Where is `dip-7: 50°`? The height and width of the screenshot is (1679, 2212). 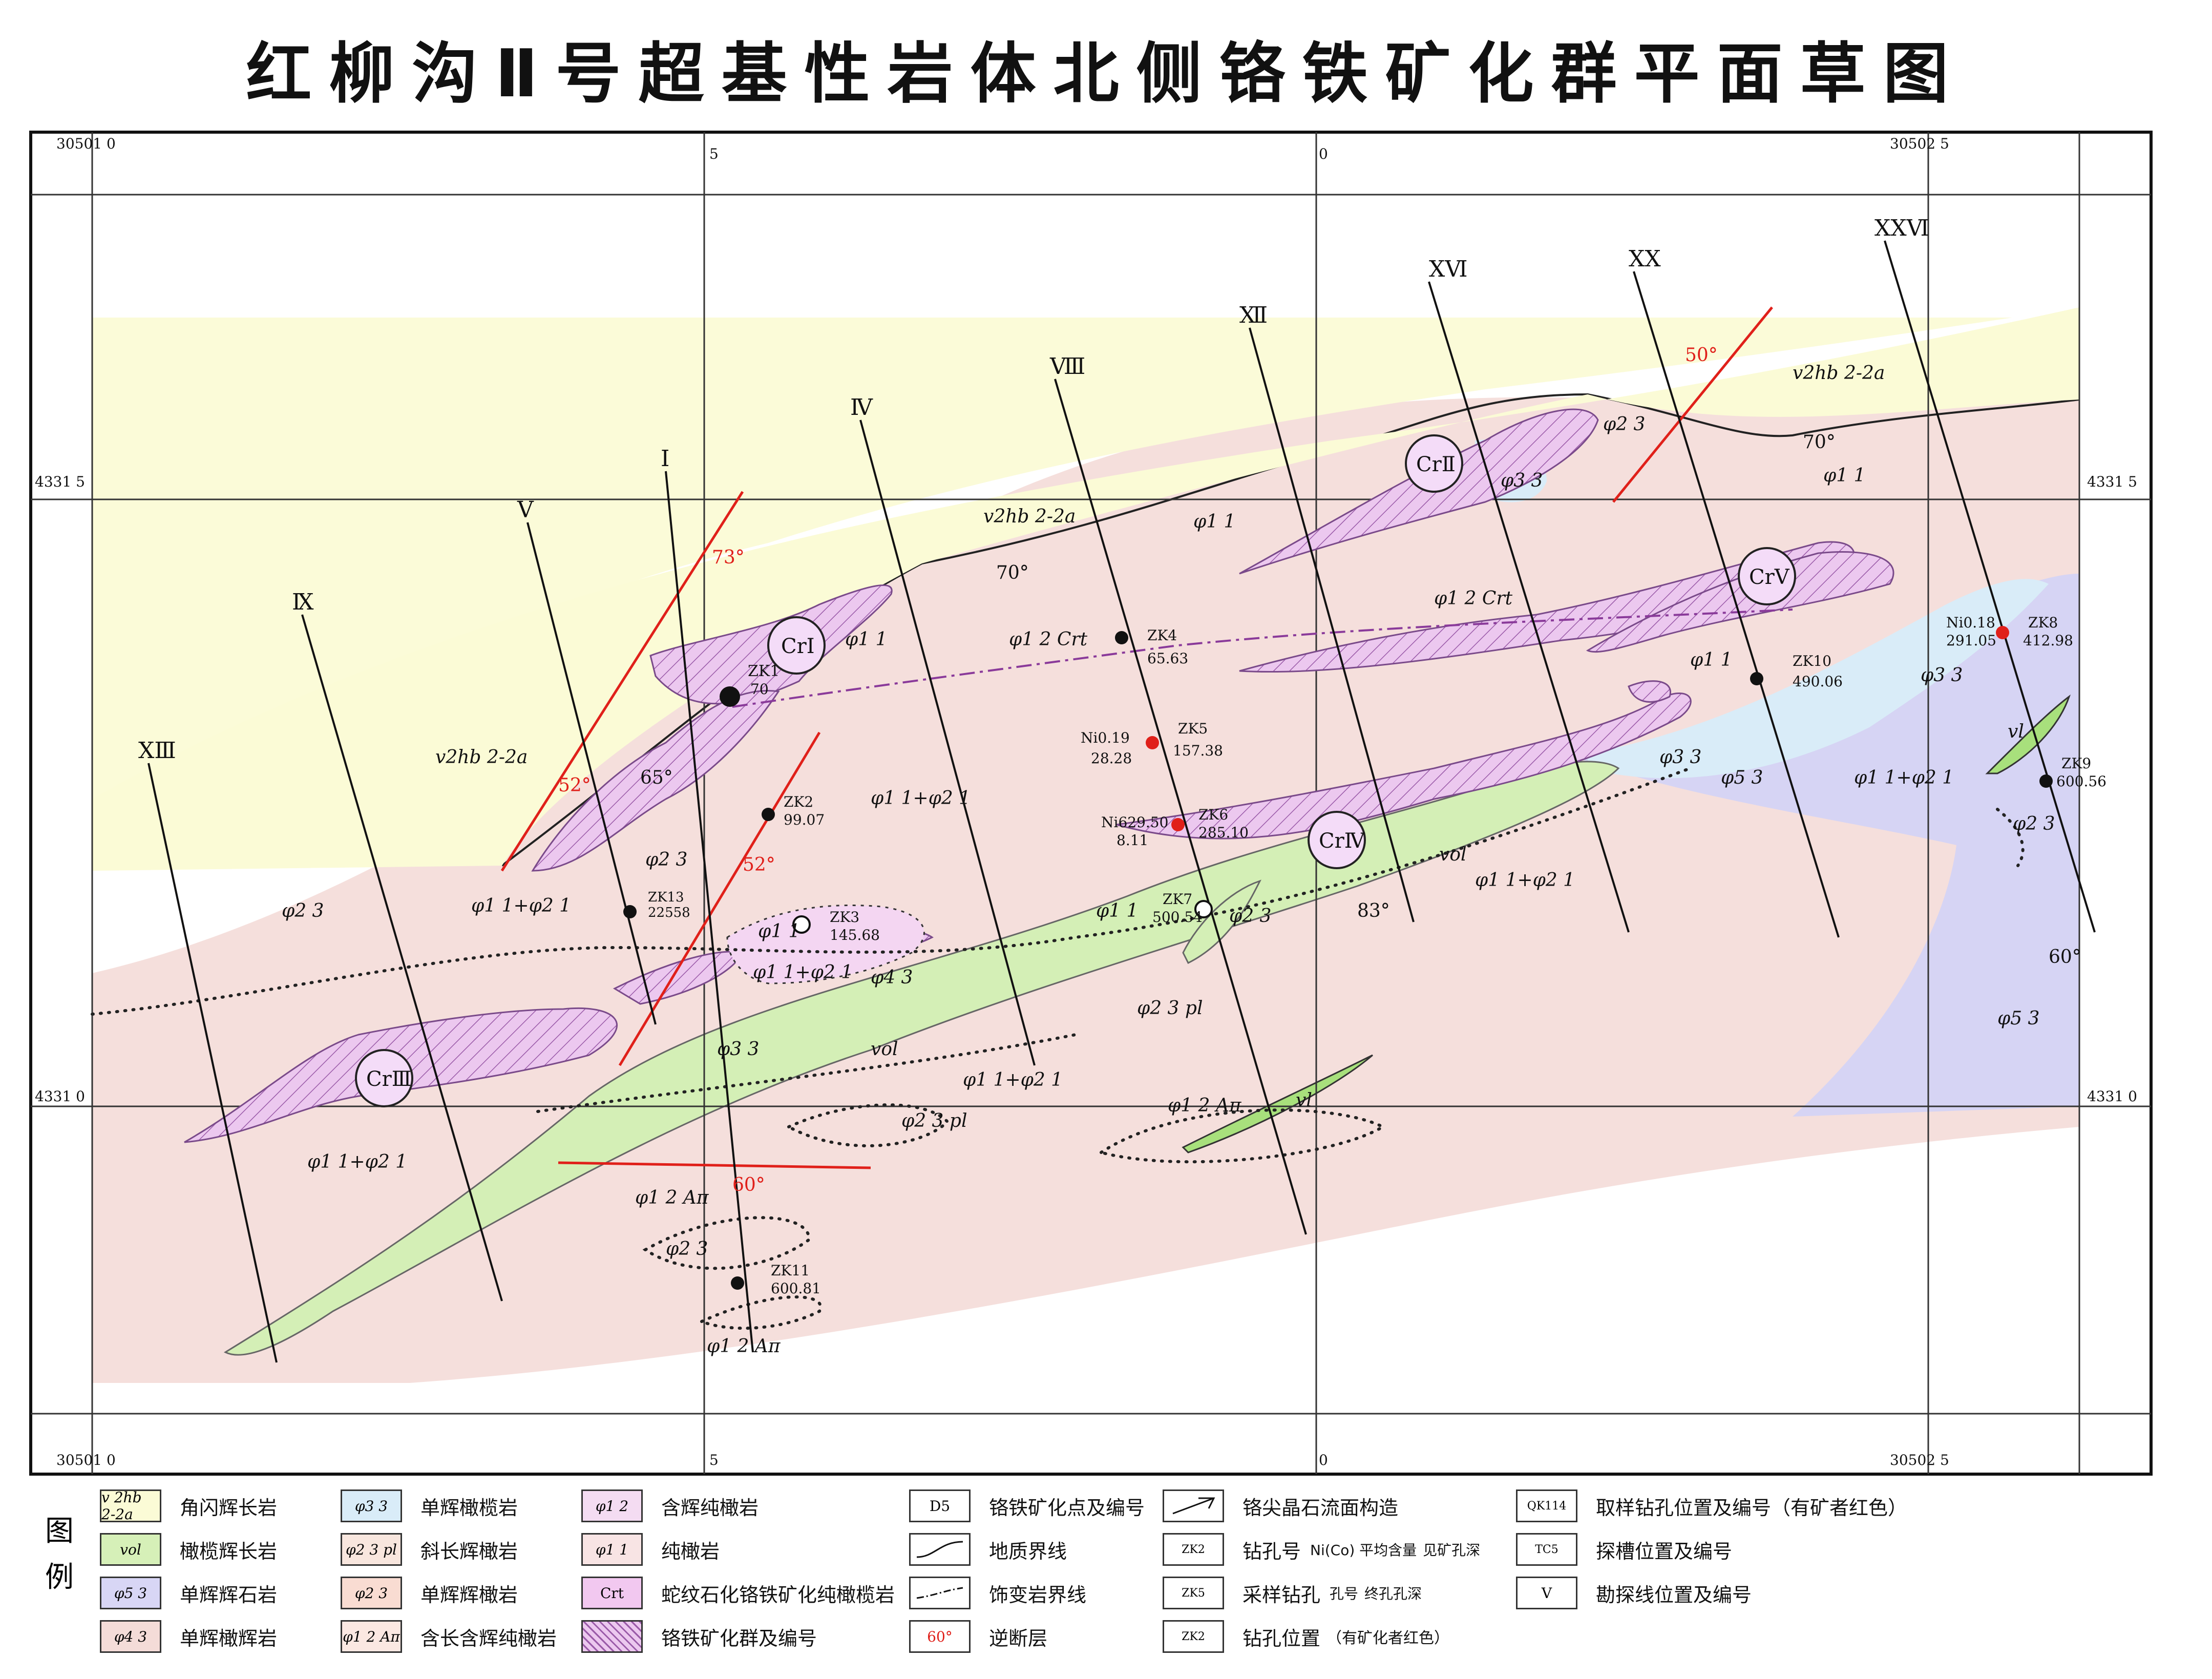
dip-7: 50° is located at coordinates (1701, 355).